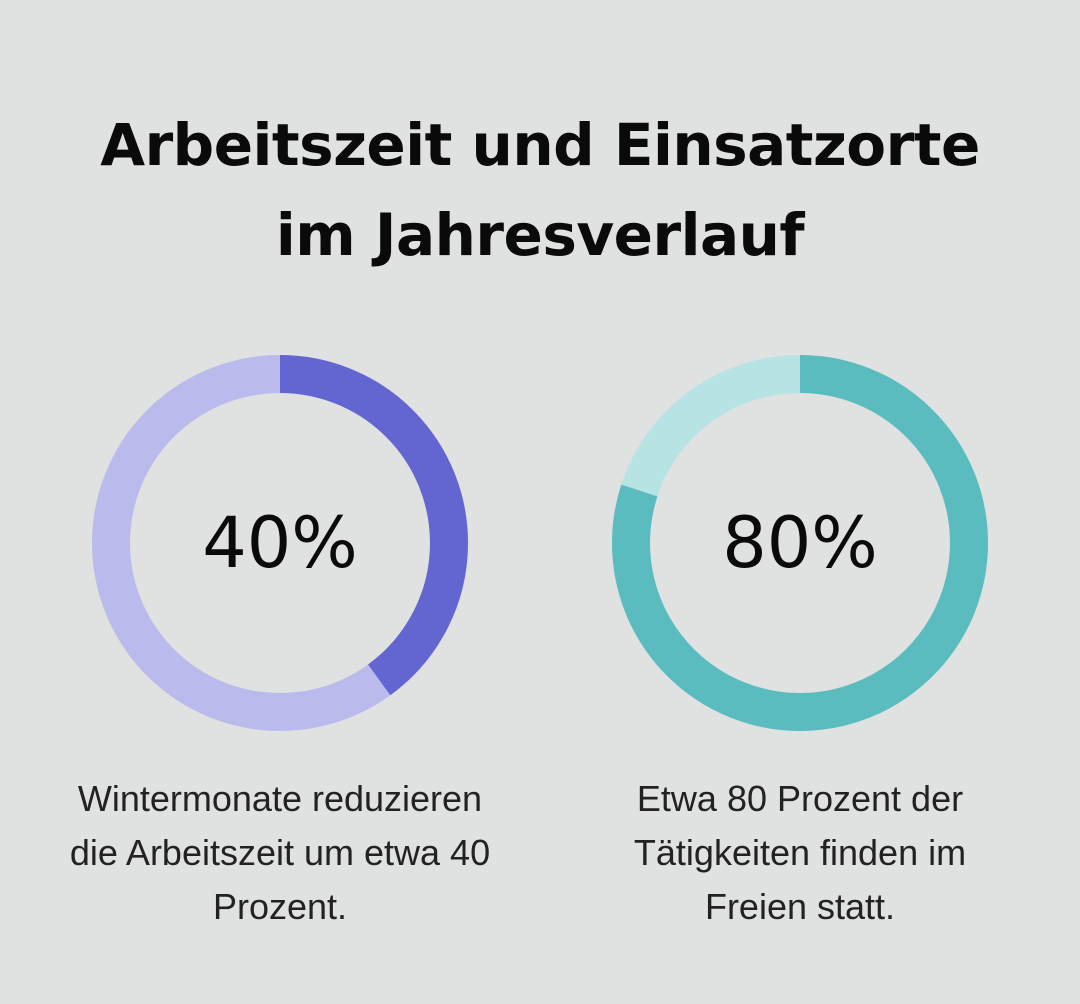 The width and height of the screenshot is (1080, 1004). I want to click on donut-arc-outdoor, so click(800, 543).